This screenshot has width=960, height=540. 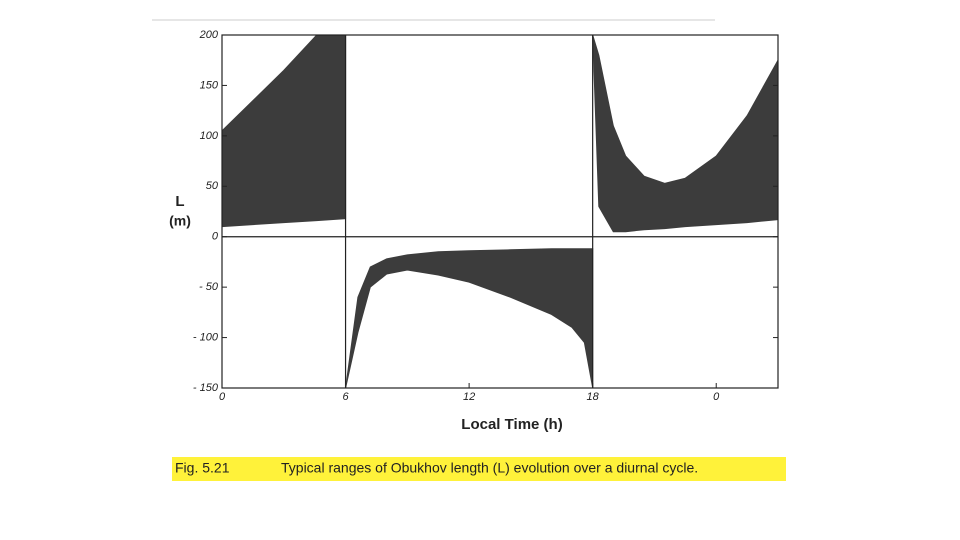 What do you see at coordinates (209, 287) in the screenshot?
I see `y-tick-label: - 50` at bounding box center [209, 287].